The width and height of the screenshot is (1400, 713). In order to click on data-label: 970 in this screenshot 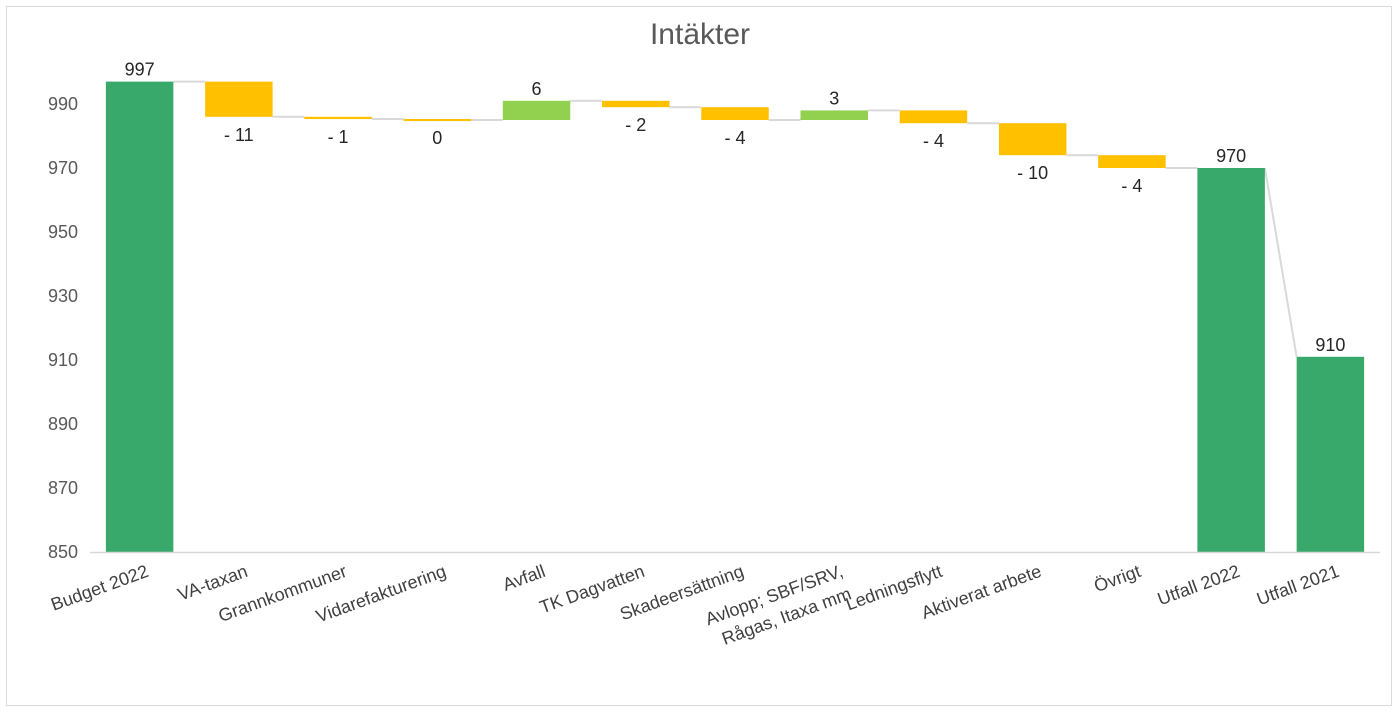, I will do `click(1231, 156)`.